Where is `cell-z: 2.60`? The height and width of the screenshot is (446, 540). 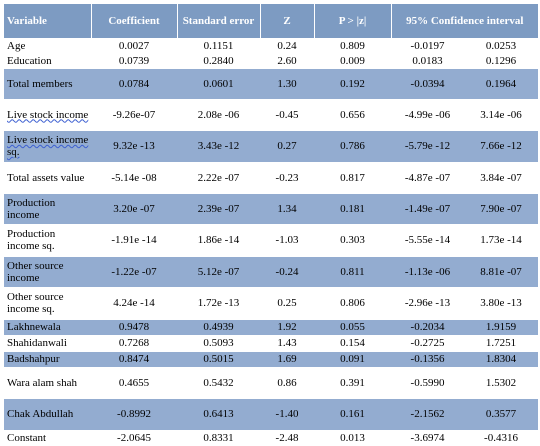
cell-z: 2.60 is located at coordinates (287, 60).